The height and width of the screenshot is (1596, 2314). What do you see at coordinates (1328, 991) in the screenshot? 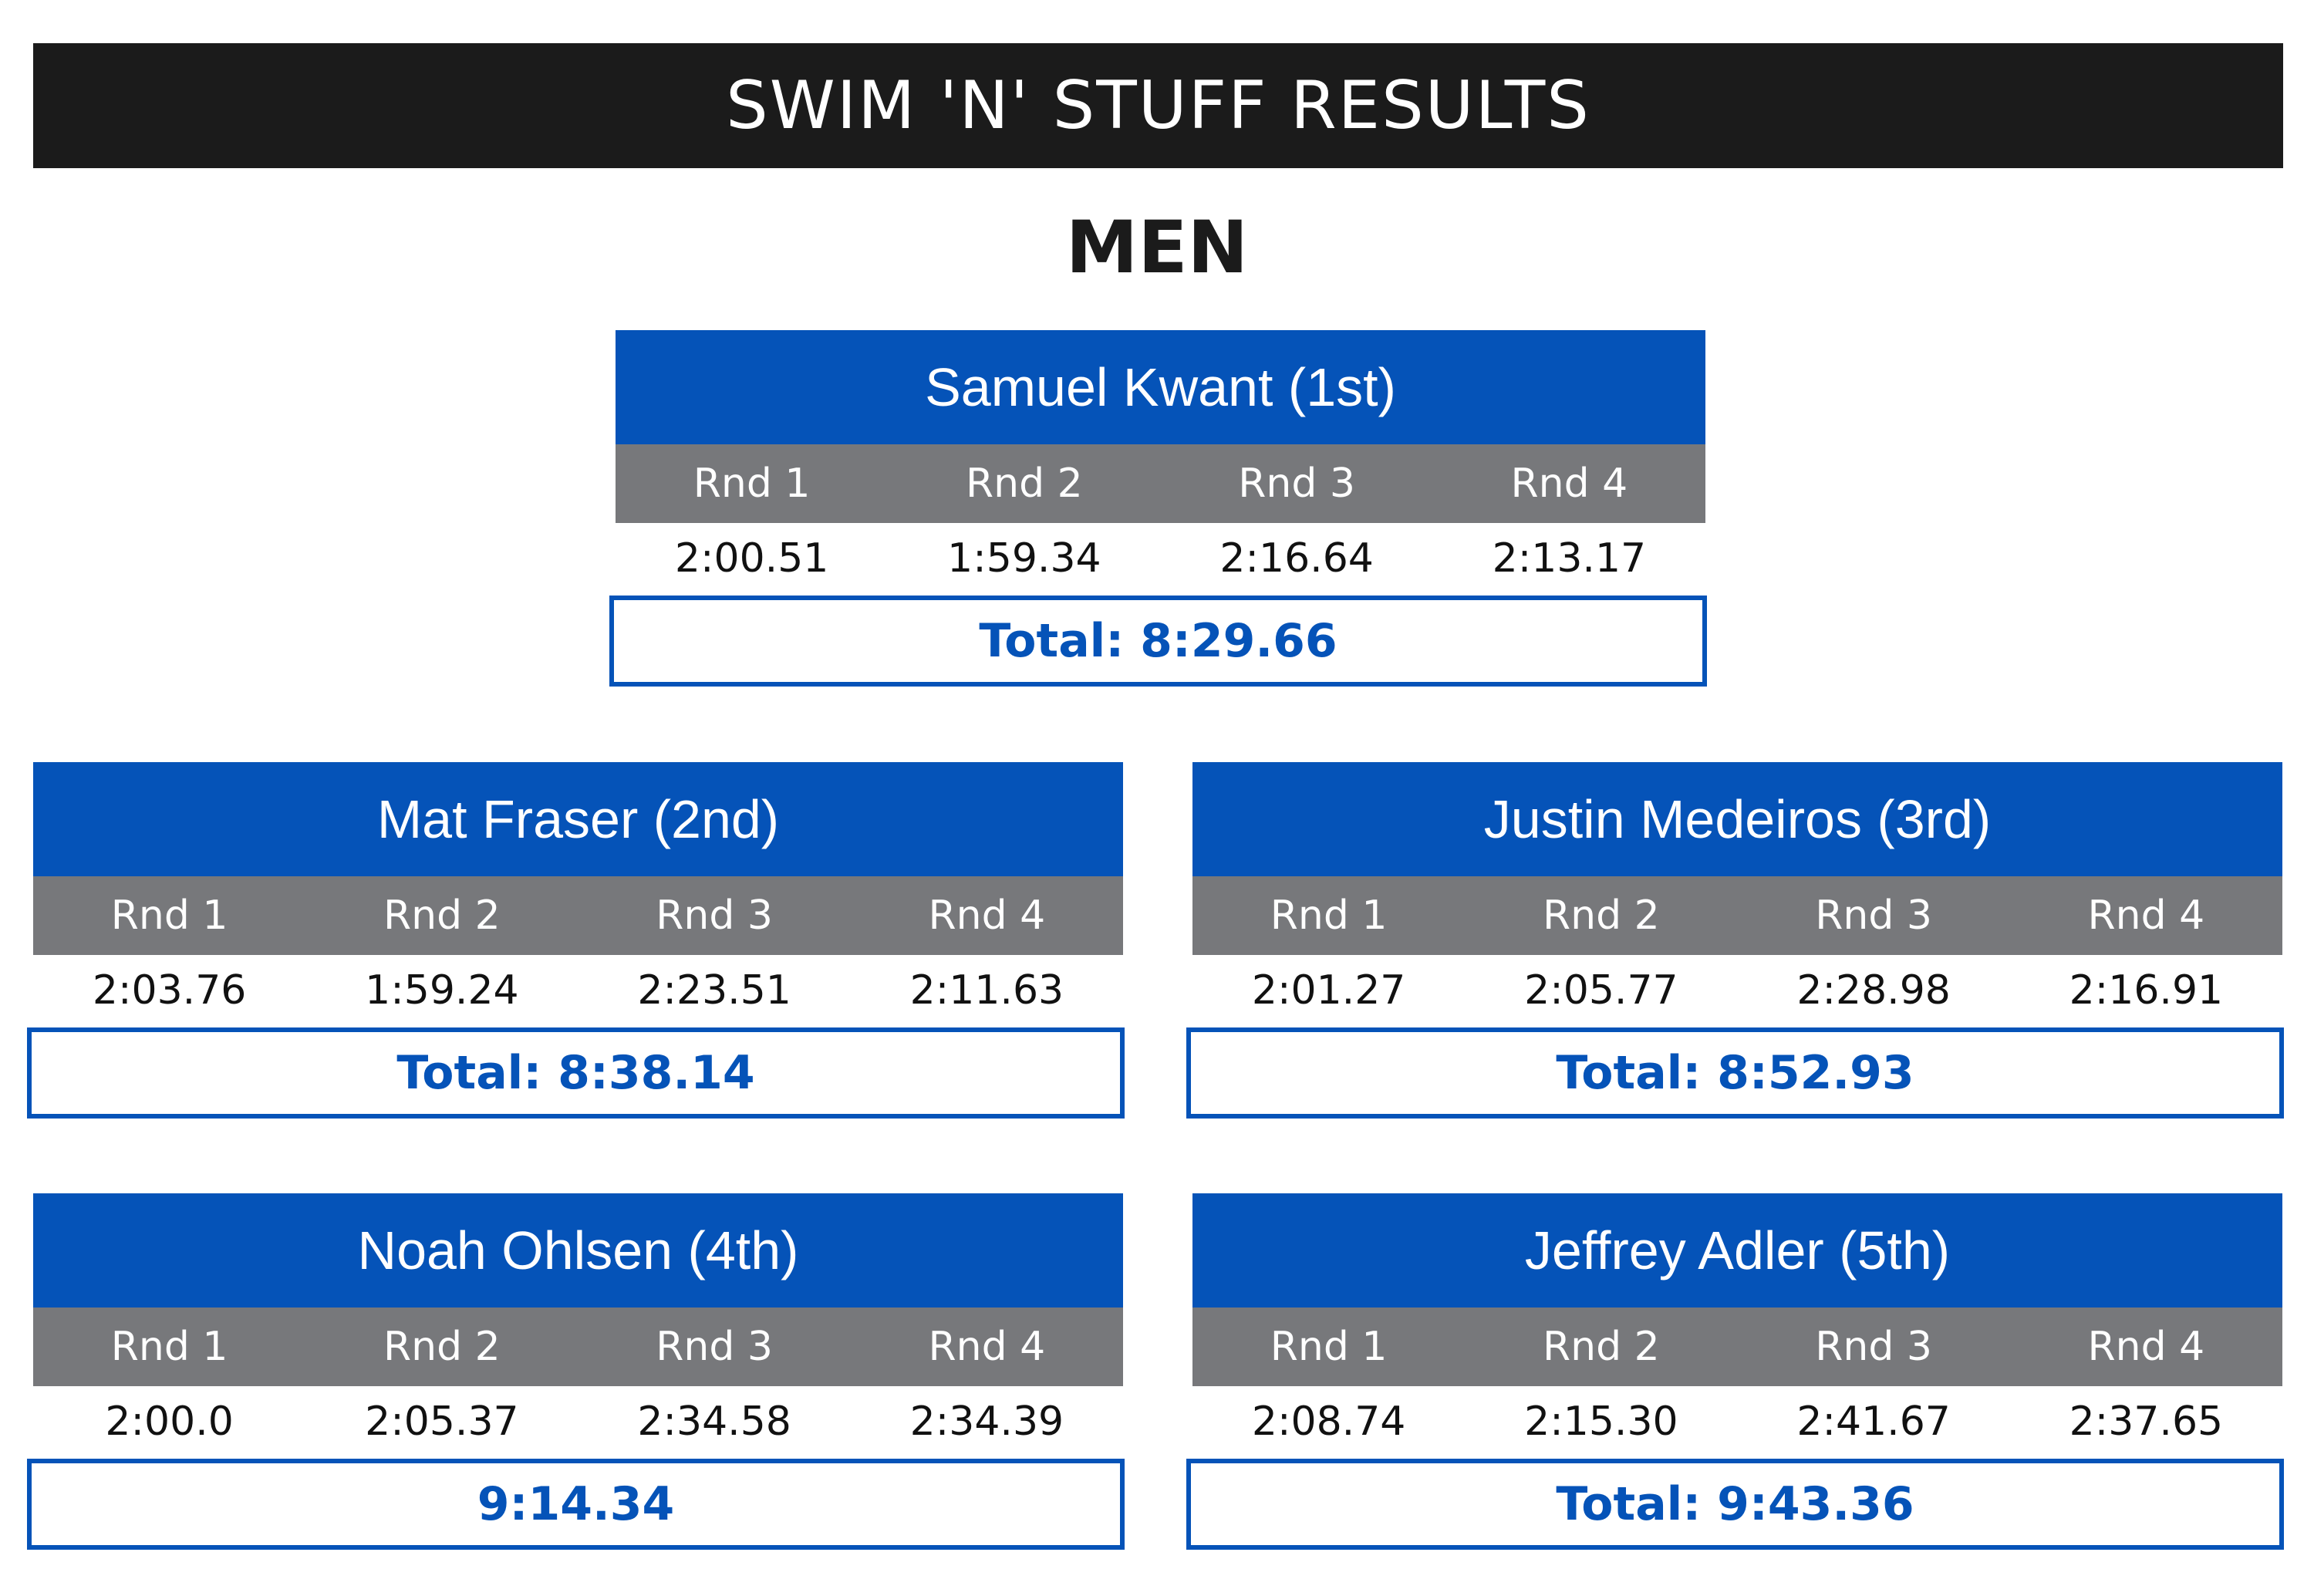
I see `round-time-1: 2:01.27` at bounding box center [1328, 991].